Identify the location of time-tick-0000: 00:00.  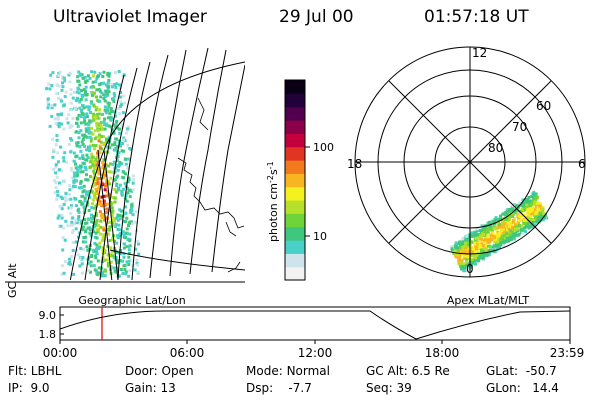
(60, 353).